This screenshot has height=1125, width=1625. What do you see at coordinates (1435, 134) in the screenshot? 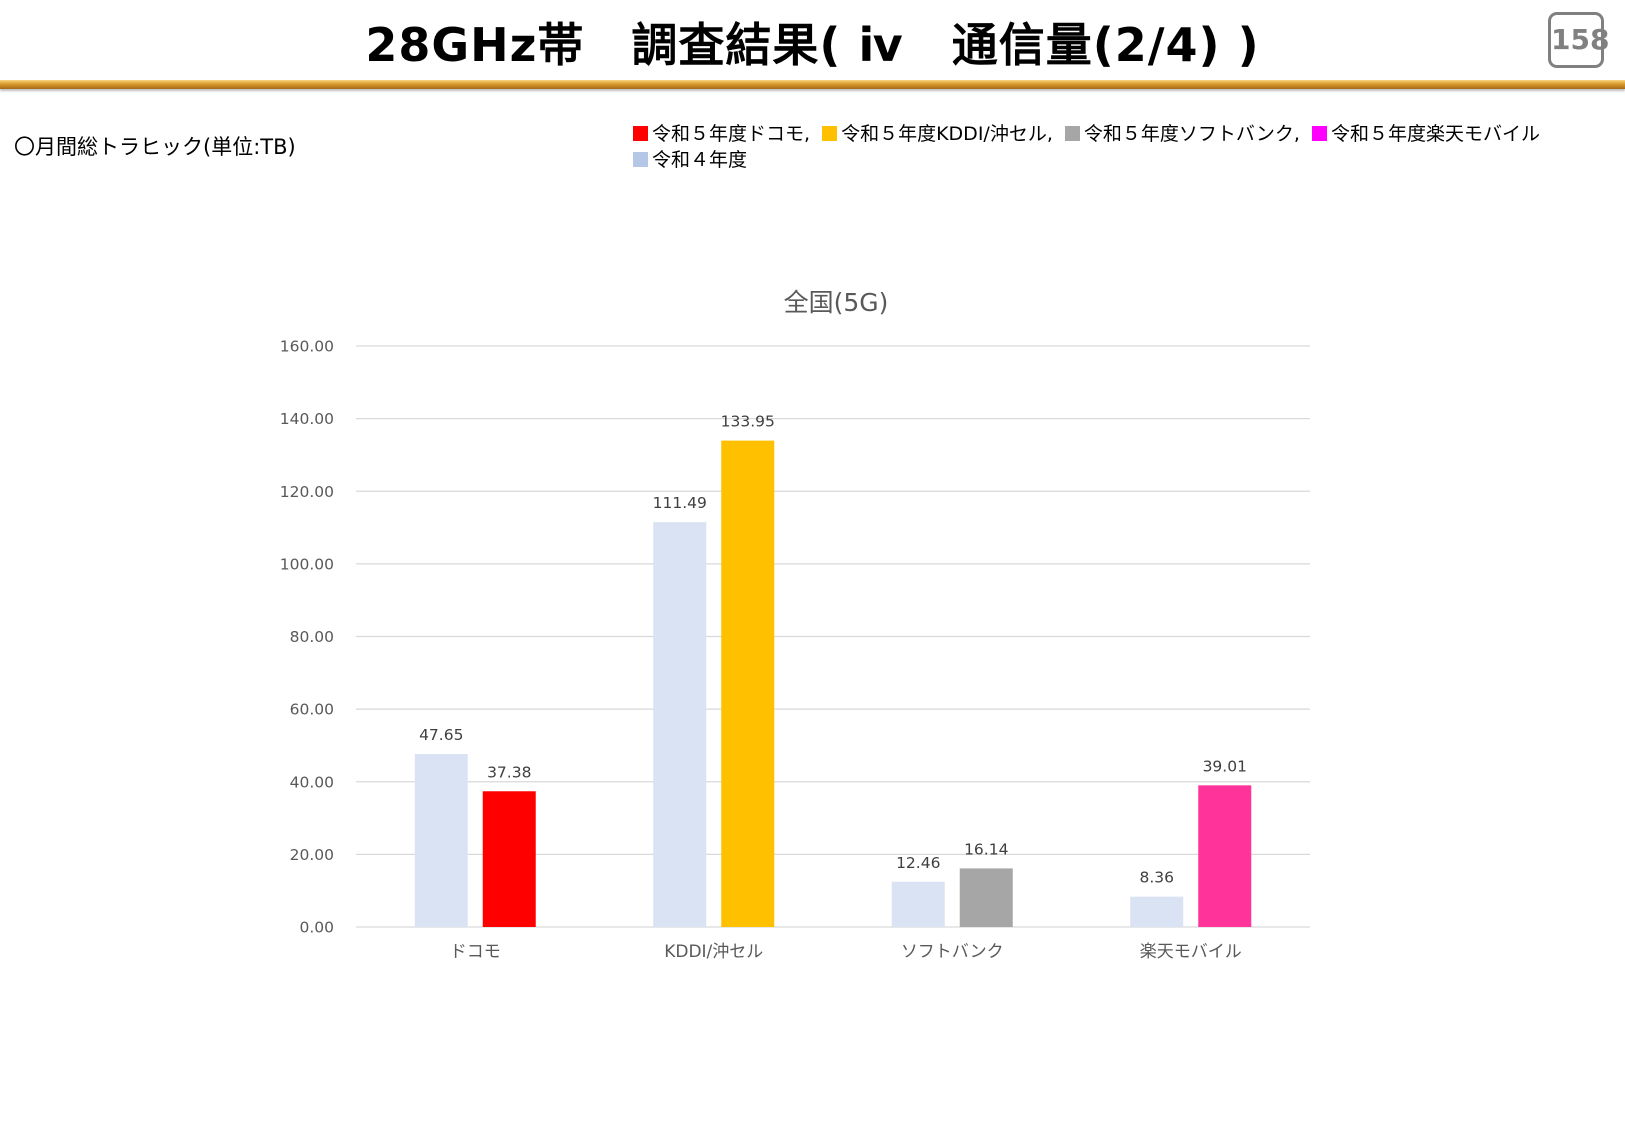
I see `legend-label-rakuten-r5: 令和５年度楽天モバイル` at bounding box center [1435, 134].